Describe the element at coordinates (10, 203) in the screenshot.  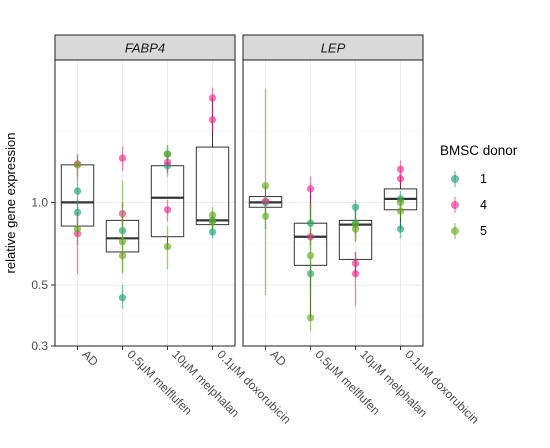
I see `y-axis-title: relative gene expression` at that location.